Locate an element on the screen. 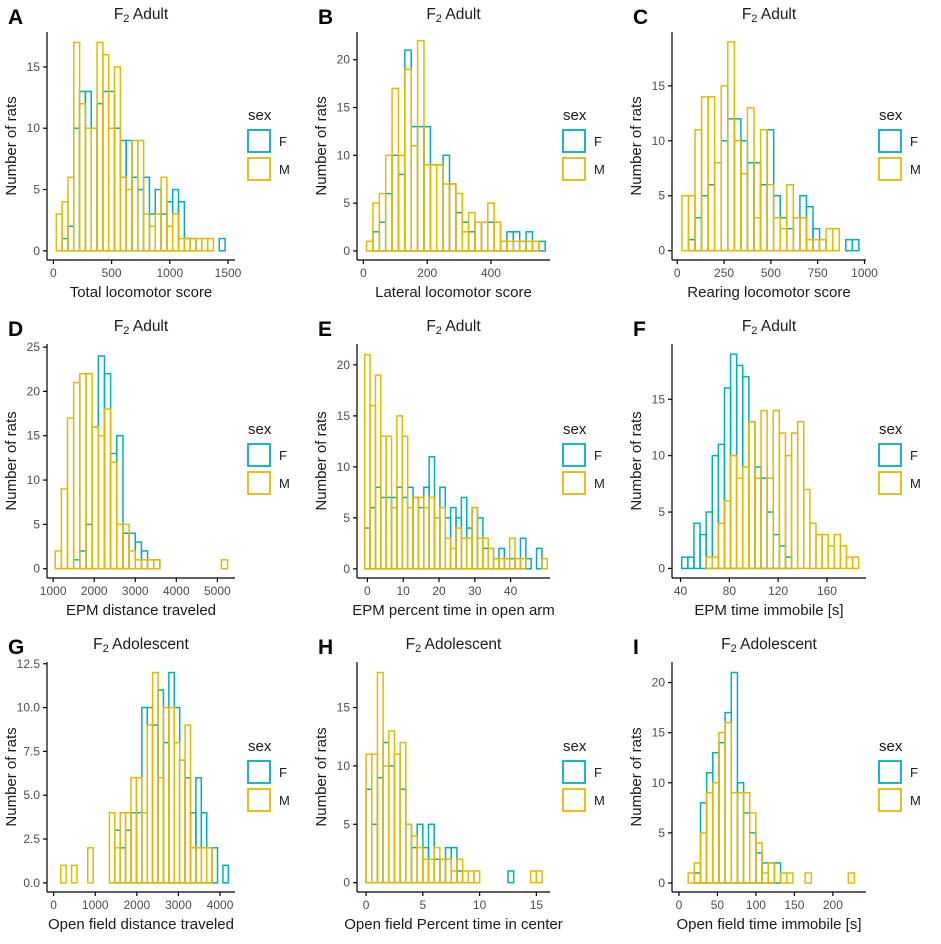 This screenshot has width=941, height=944. panel-title: F2 Adolescent is located at coordinates (769, 645).